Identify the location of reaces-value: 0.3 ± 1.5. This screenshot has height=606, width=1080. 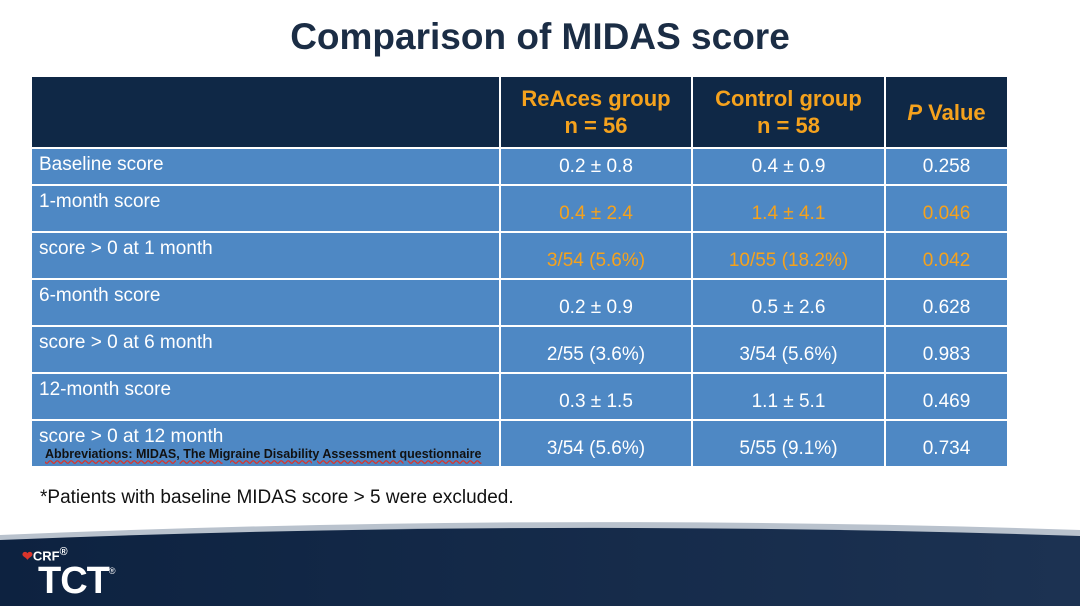
(596, 396).